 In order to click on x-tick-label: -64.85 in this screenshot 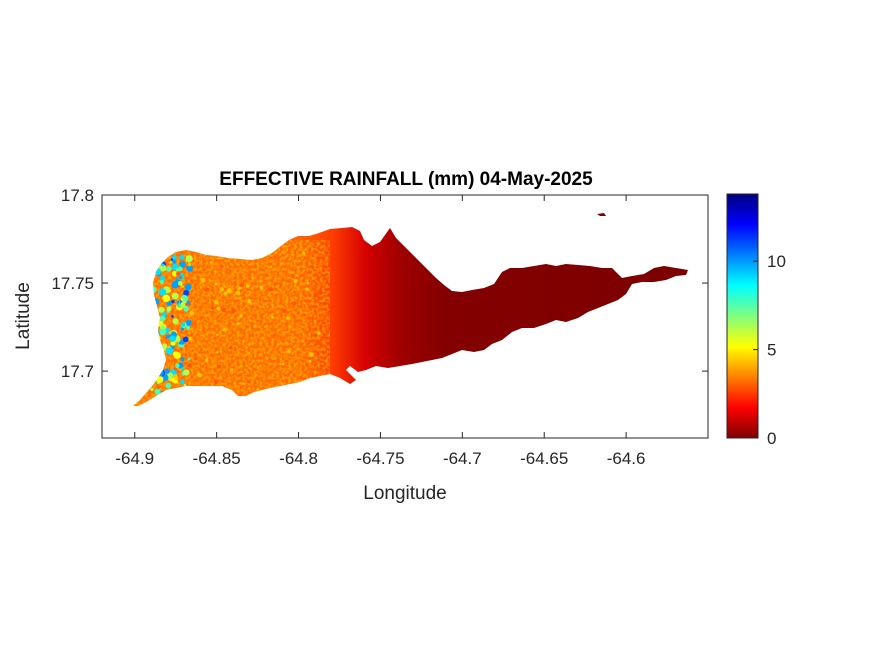, I will do `click(217, 458)`.